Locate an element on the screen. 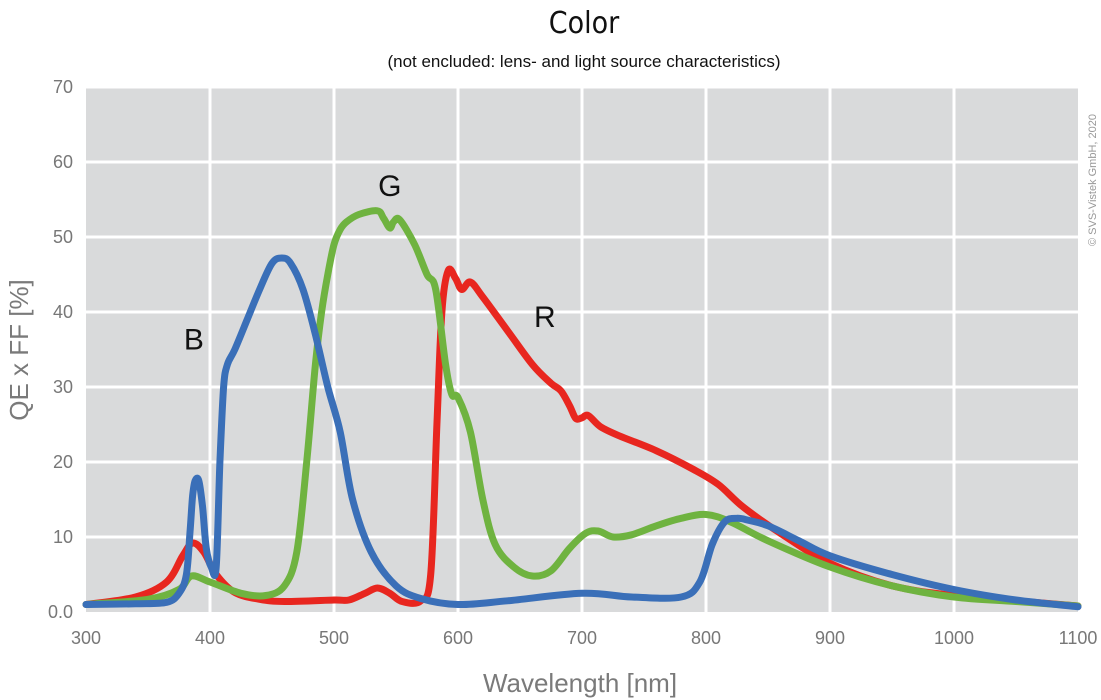 The image size is (1101, 700). series-label-b: B is located at coordinates (194, 340).